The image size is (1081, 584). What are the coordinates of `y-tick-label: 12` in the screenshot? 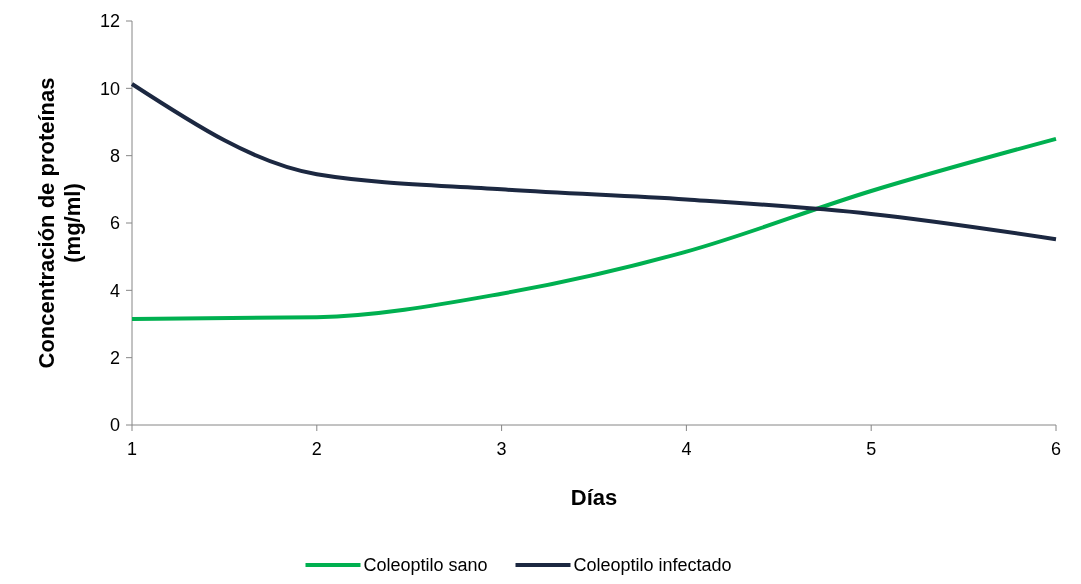 It's located at (109, 21).